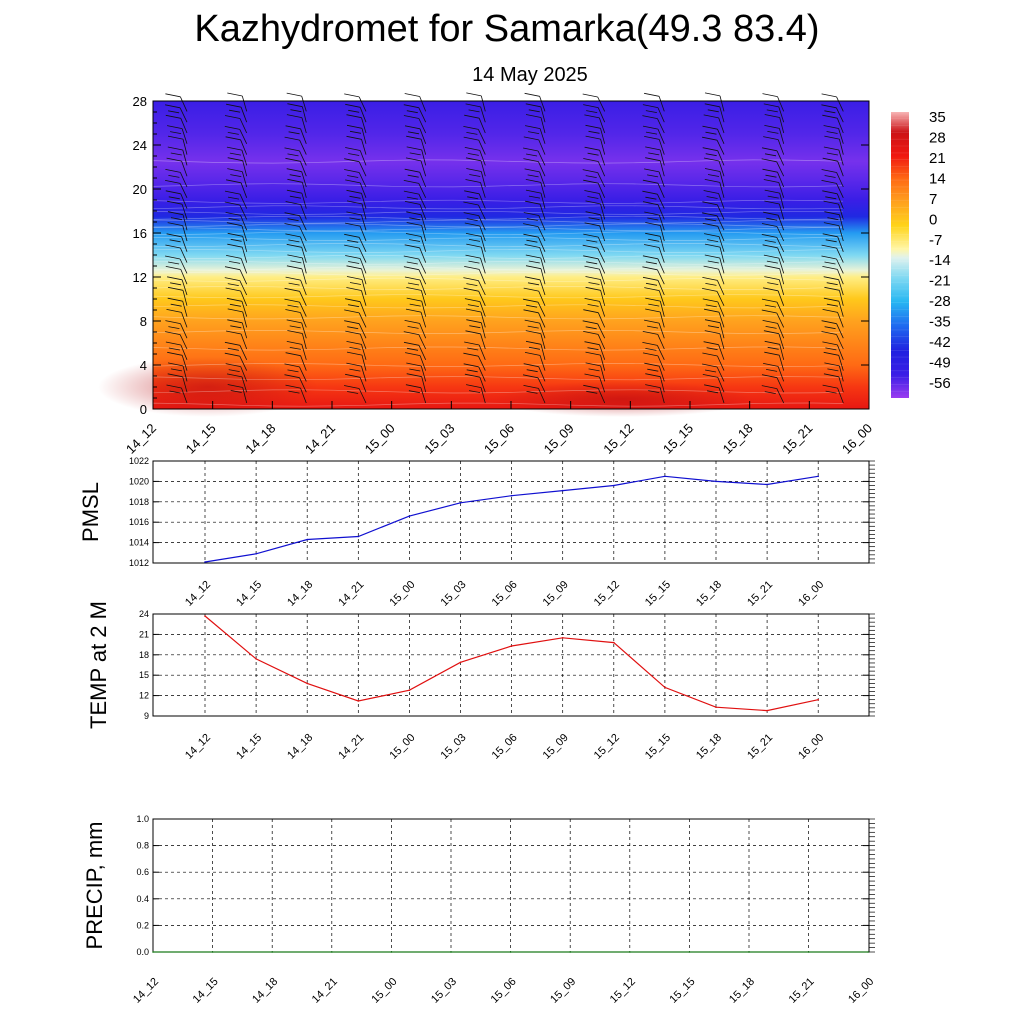 The image size is (1024, 1024). I want to click on x-tick-label: 15_09, so click(556, 747).